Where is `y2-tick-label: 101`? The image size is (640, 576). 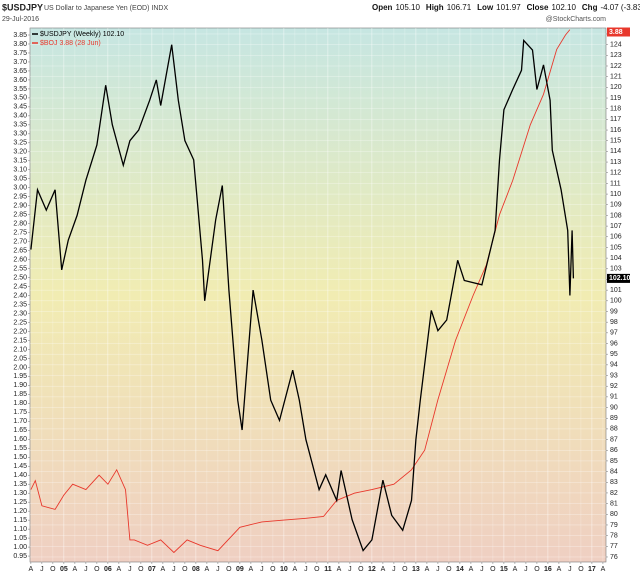
y2-tick-label: 101 is located at coordinates (616, 290).